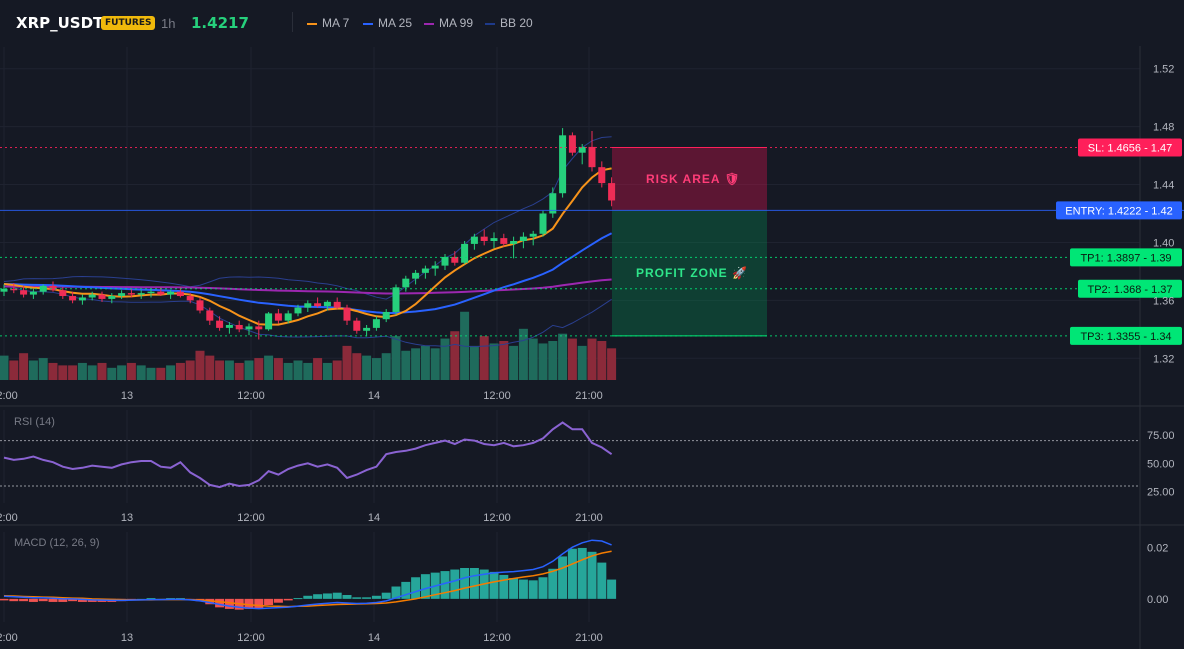 The width and height of the screenshot is (1184, 649). What do you see at coordinates (589, 518) in the screenshot?
I see `time-tick-label: 21:00` at bounding box center [589, 518].